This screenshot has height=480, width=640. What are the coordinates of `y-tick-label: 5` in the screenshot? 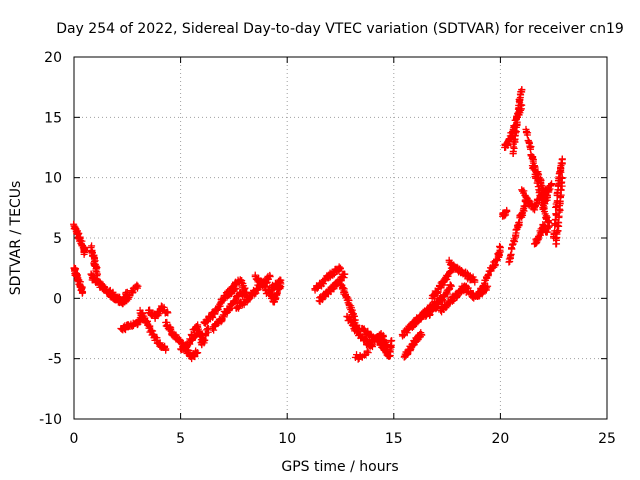 It's located at (57, 239).